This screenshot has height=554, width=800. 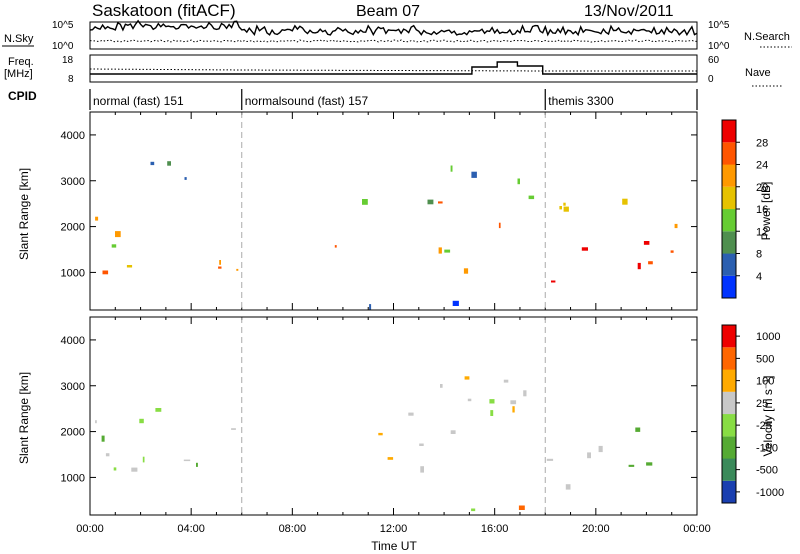 What do you see at coordinates (711, 79) in the screenshot?
I see `nave-tick-low: 0` at bounding box center [711, 79].